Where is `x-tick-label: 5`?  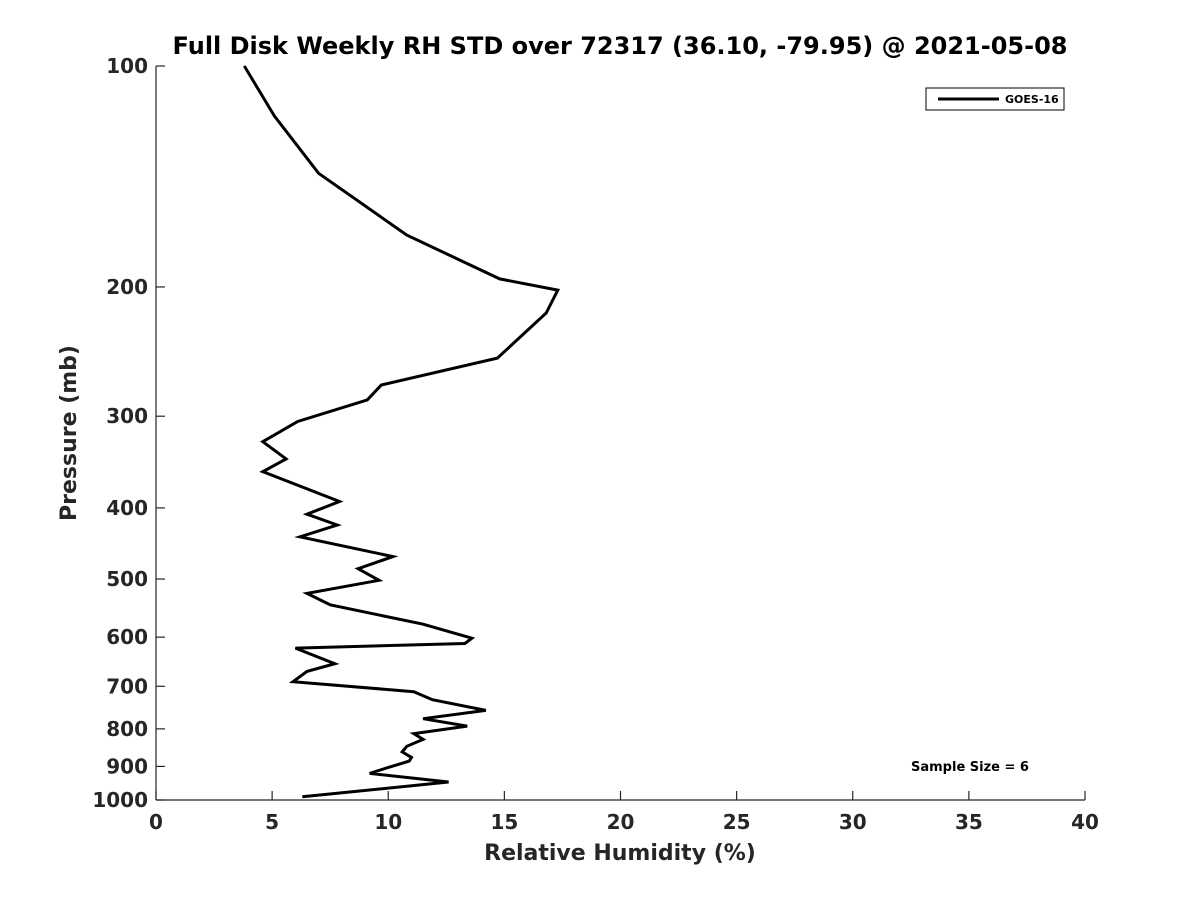
x-tick-label: 5 is located at coordinates (272, 822).